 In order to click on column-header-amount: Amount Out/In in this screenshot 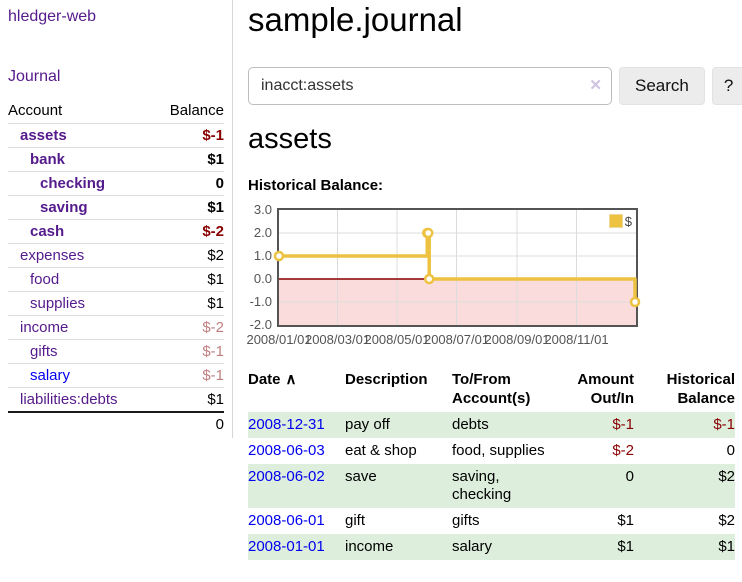, I will do `click(605, 388)`.